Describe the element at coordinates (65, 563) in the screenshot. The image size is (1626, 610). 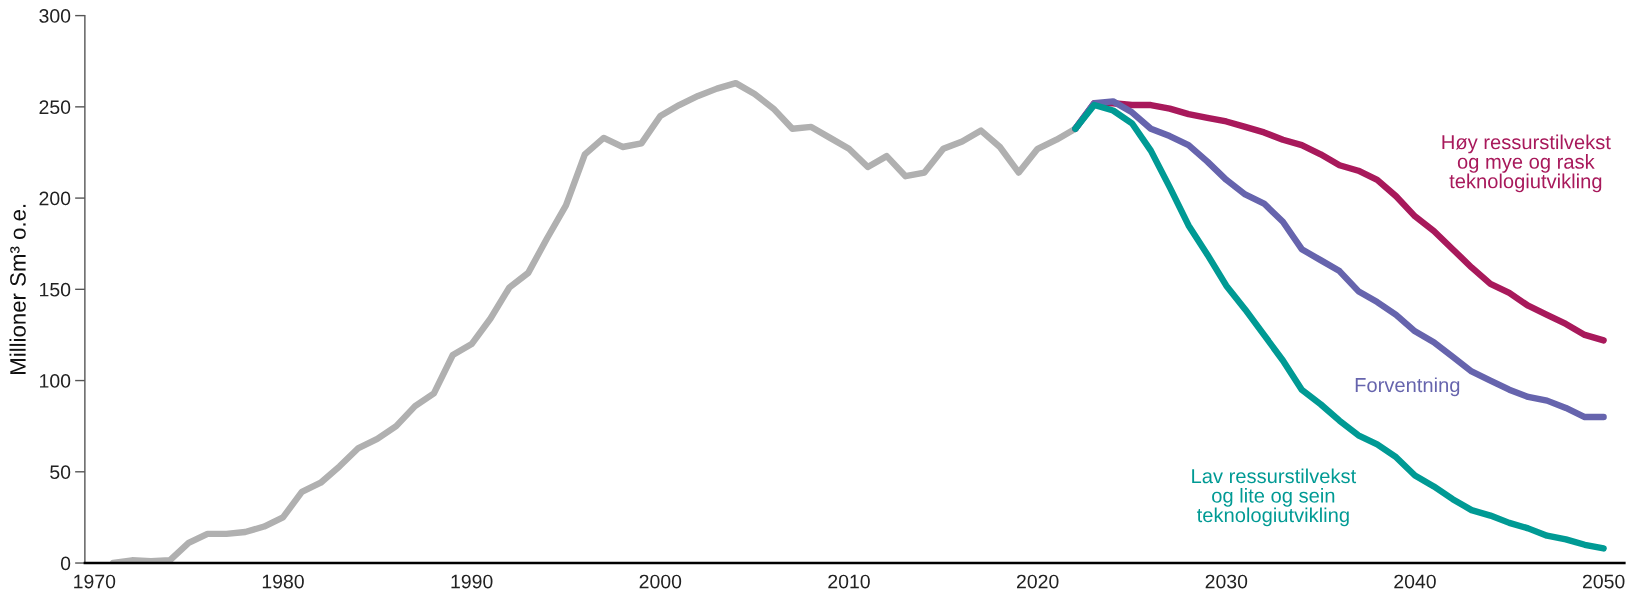
I see `y-tick-label: 0` at that location.